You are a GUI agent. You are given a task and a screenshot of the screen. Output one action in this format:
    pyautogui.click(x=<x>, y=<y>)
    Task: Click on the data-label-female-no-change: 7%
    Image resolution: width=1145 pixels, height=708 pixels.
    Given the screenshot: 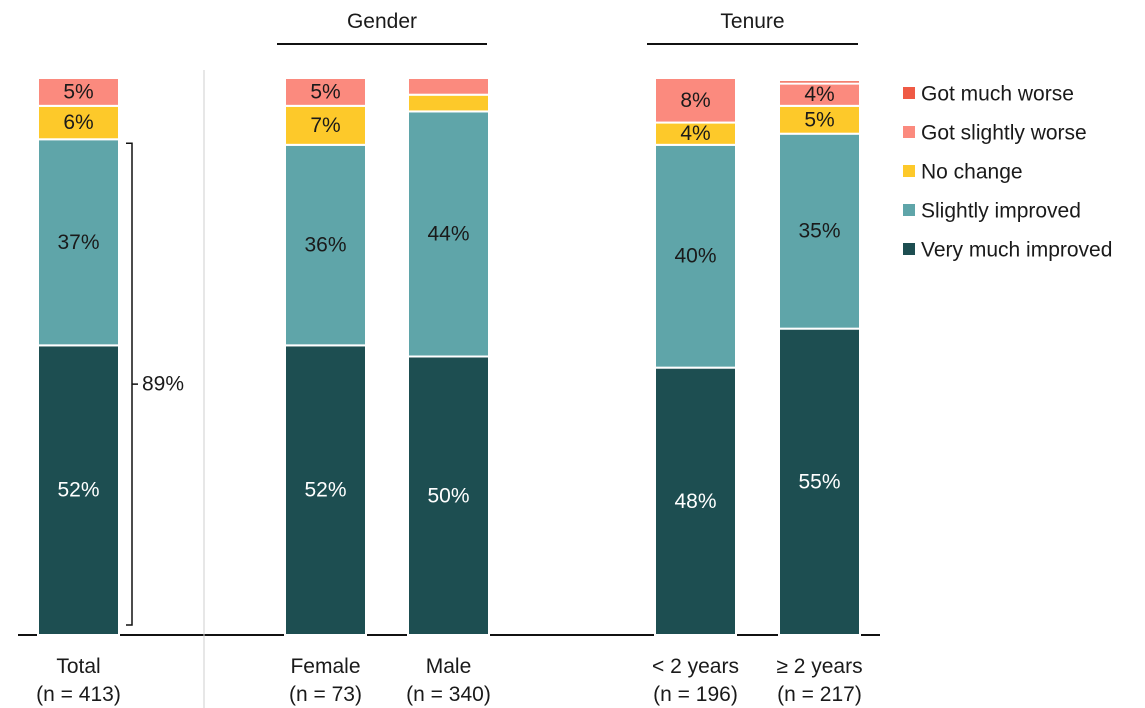 What is the action you would take?
    pyautogui.click(x=325, y=125)
    